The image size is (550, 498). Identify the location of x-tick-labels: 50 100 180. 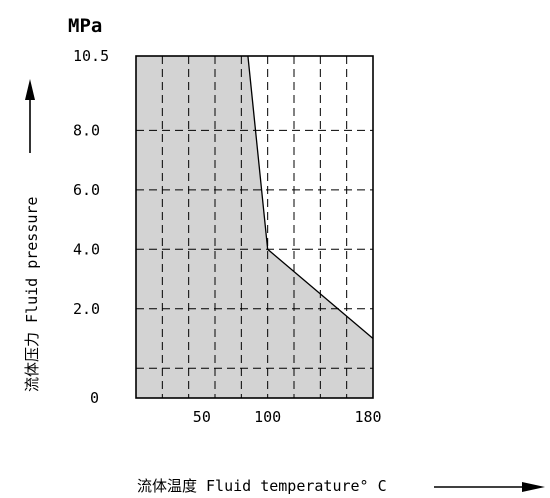
(287, 417).